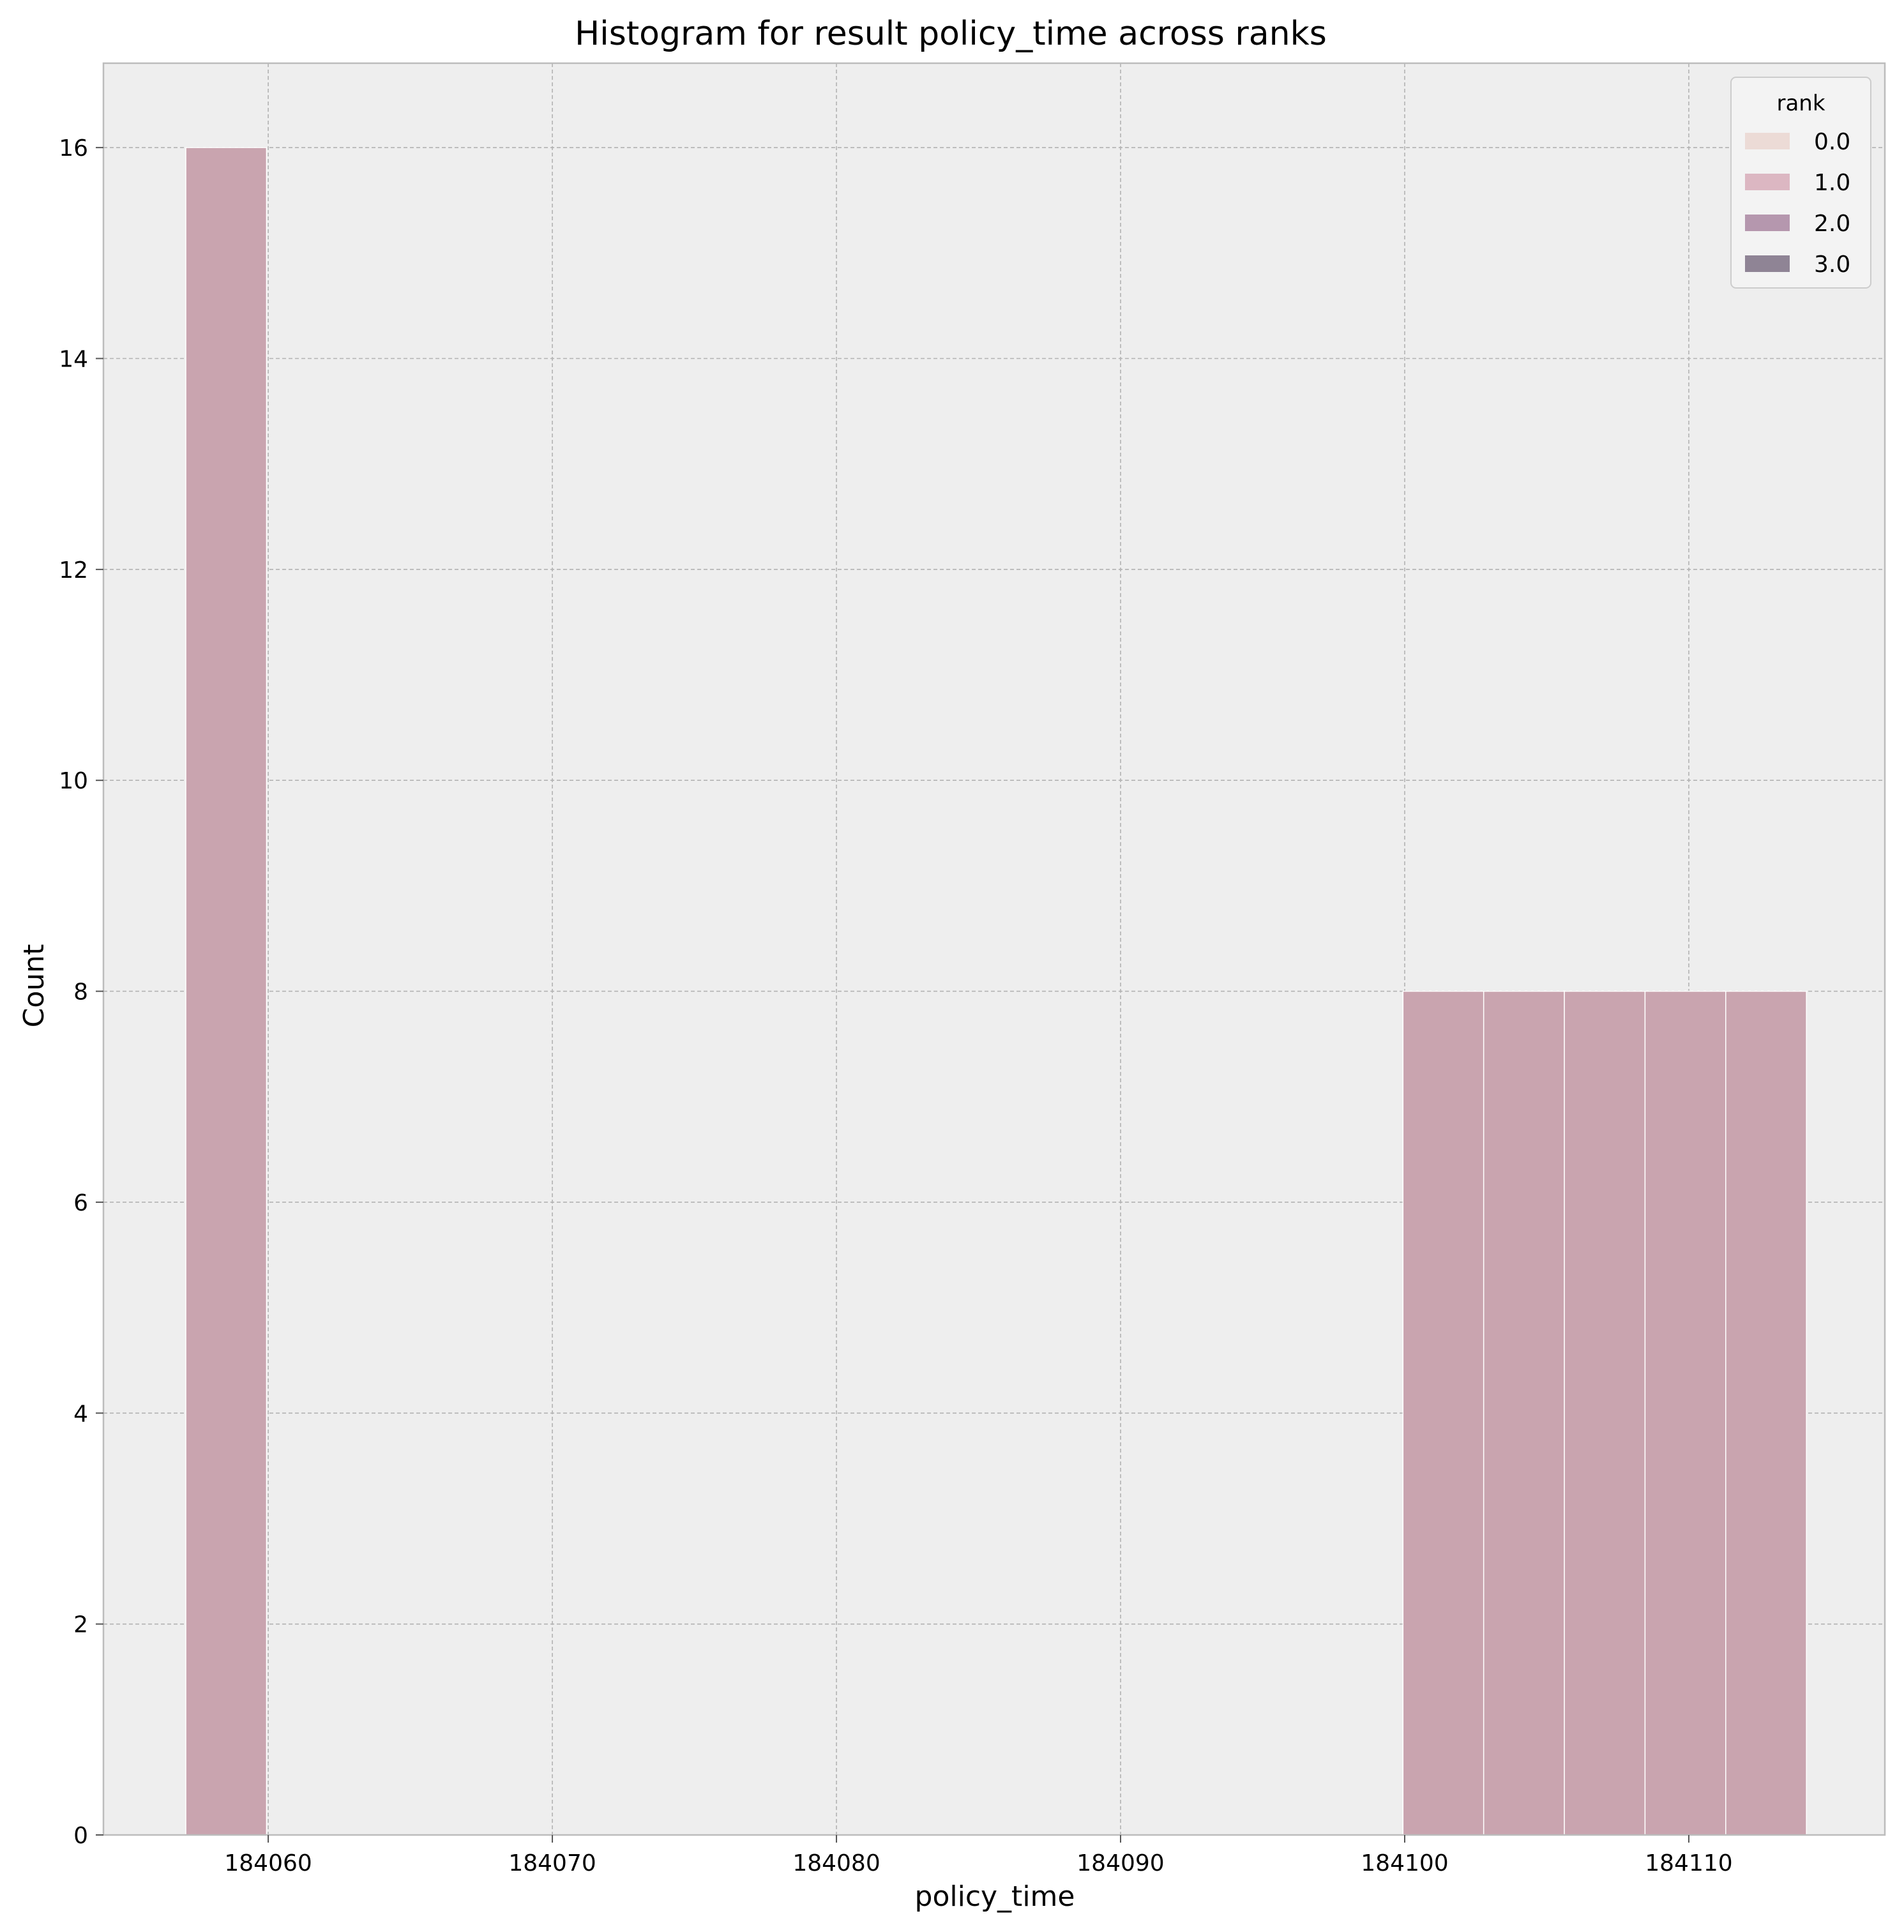  I want to click on y-tick-label: 6, so click(80, 1203).